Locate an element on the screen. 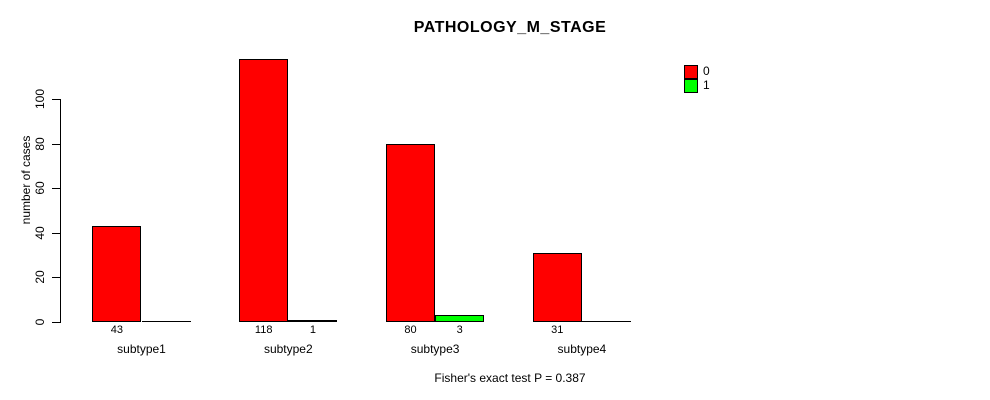 Image resolution: width=990 pixels, height=400 pixels. bar-value-label: 1 is located at coordinates (312, 330).